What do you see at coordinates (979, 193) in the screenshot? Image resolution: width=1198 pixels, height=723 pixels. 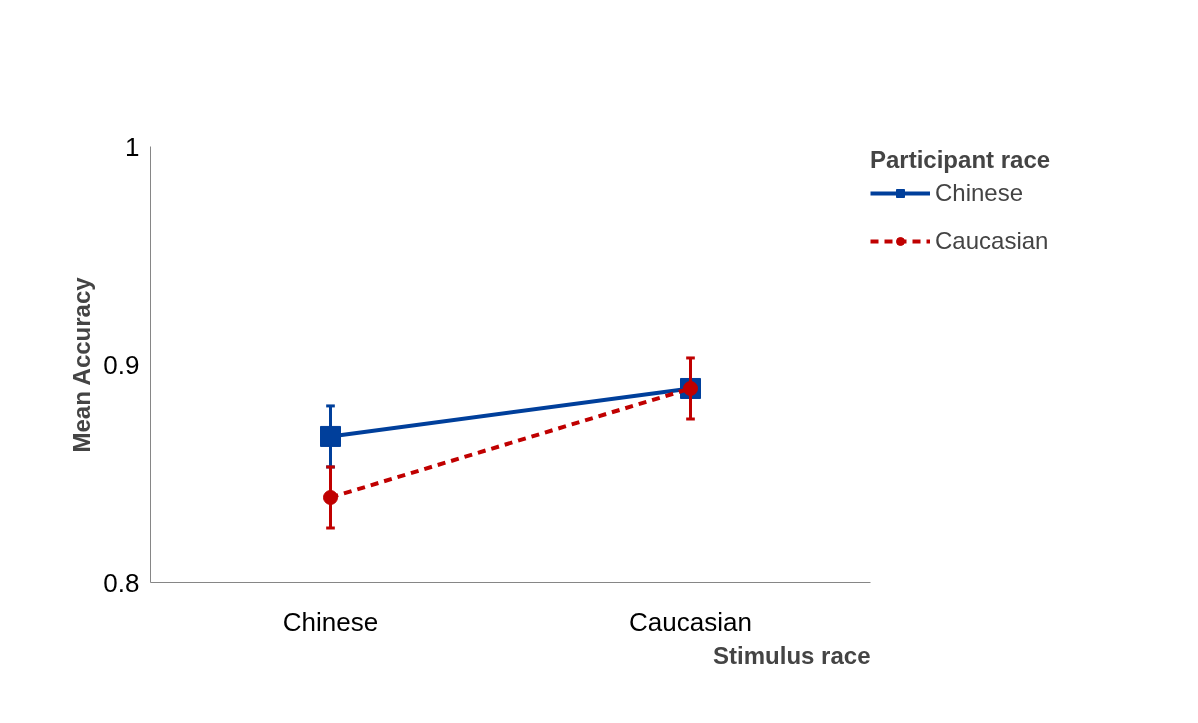 I see `legend-label: Chinese` at bounding box center [979, 193].